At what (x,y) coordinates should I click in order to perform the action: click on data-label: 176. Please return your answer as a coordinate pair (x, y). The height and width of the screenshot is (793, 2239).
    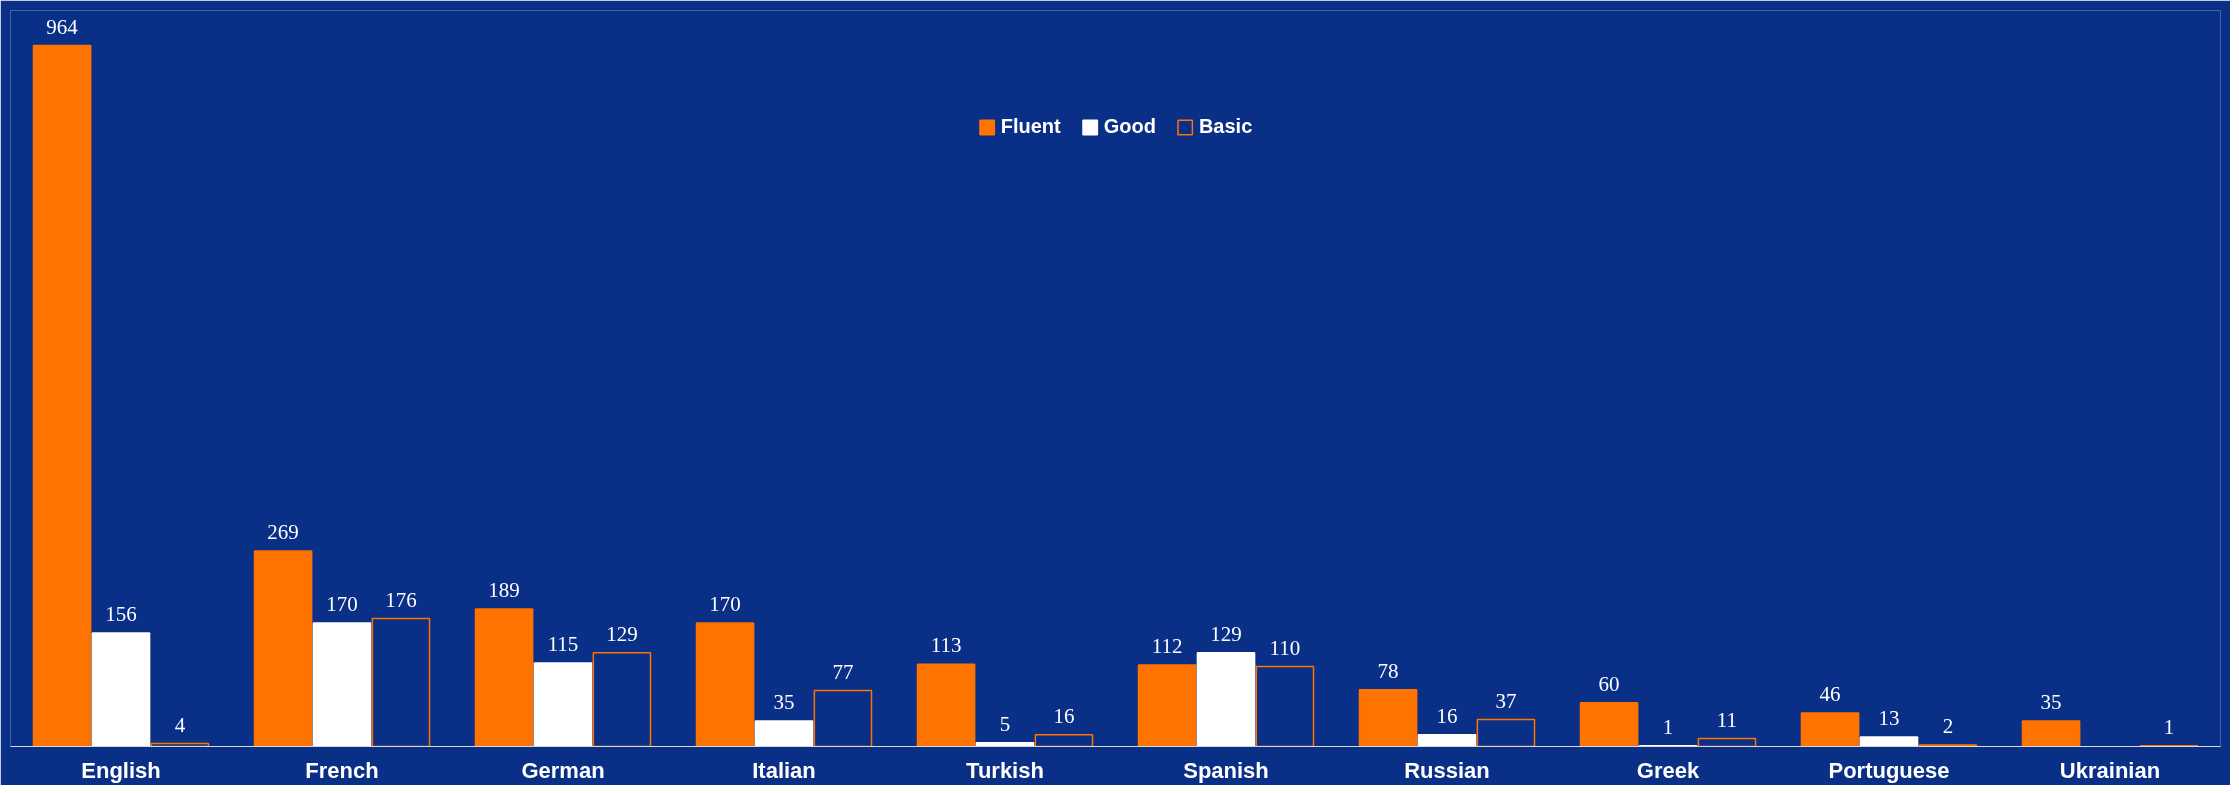
    Looking at the image, I should click on (401, 599).